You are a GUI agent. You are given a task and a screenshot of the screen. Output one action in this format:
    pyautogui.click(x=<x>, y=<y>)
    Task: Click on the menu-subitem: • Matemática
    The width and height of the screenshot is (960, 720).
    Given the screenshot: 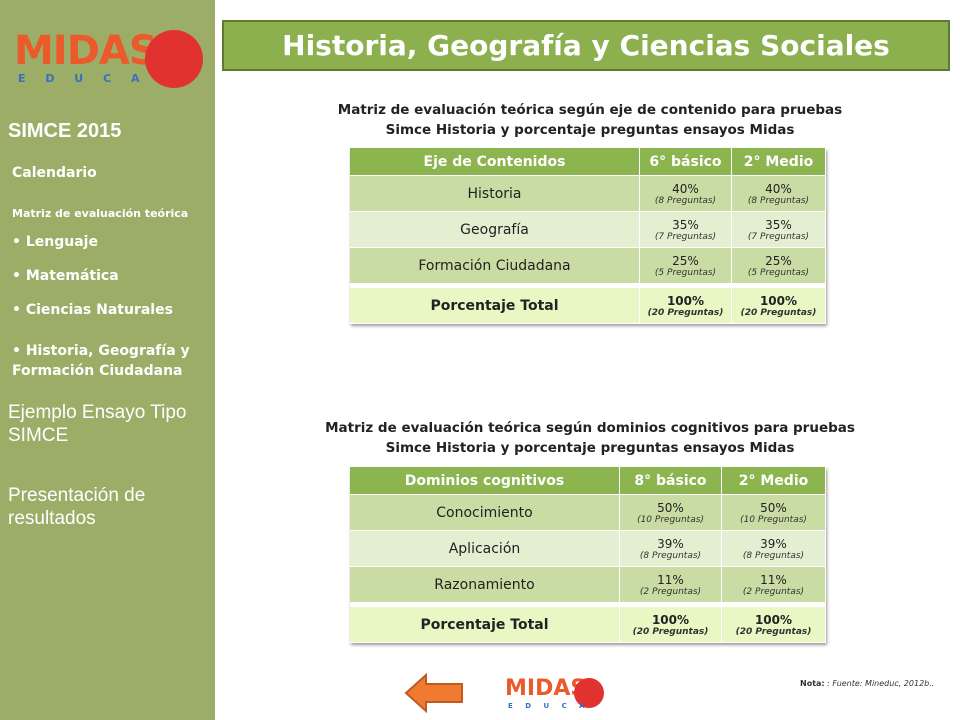 What is the action you would take?
    pyautogui.click(x=65, y=276)
    